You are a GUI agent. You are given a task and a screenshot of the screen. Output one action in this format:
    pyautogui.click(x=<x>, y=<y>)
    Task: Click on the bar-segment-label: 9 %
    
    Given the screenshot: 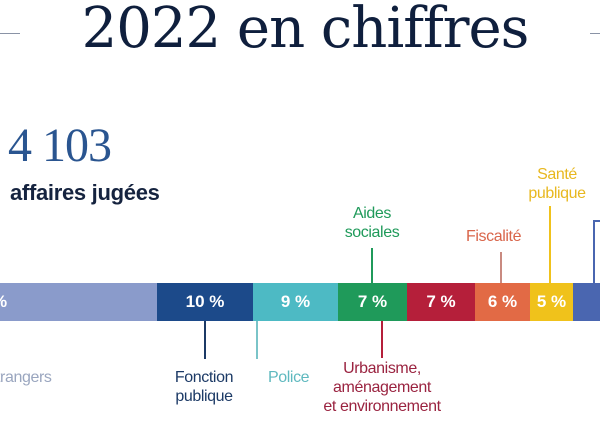 What is the action you would take?
    pyautogui.click(x=295, y=301)
    